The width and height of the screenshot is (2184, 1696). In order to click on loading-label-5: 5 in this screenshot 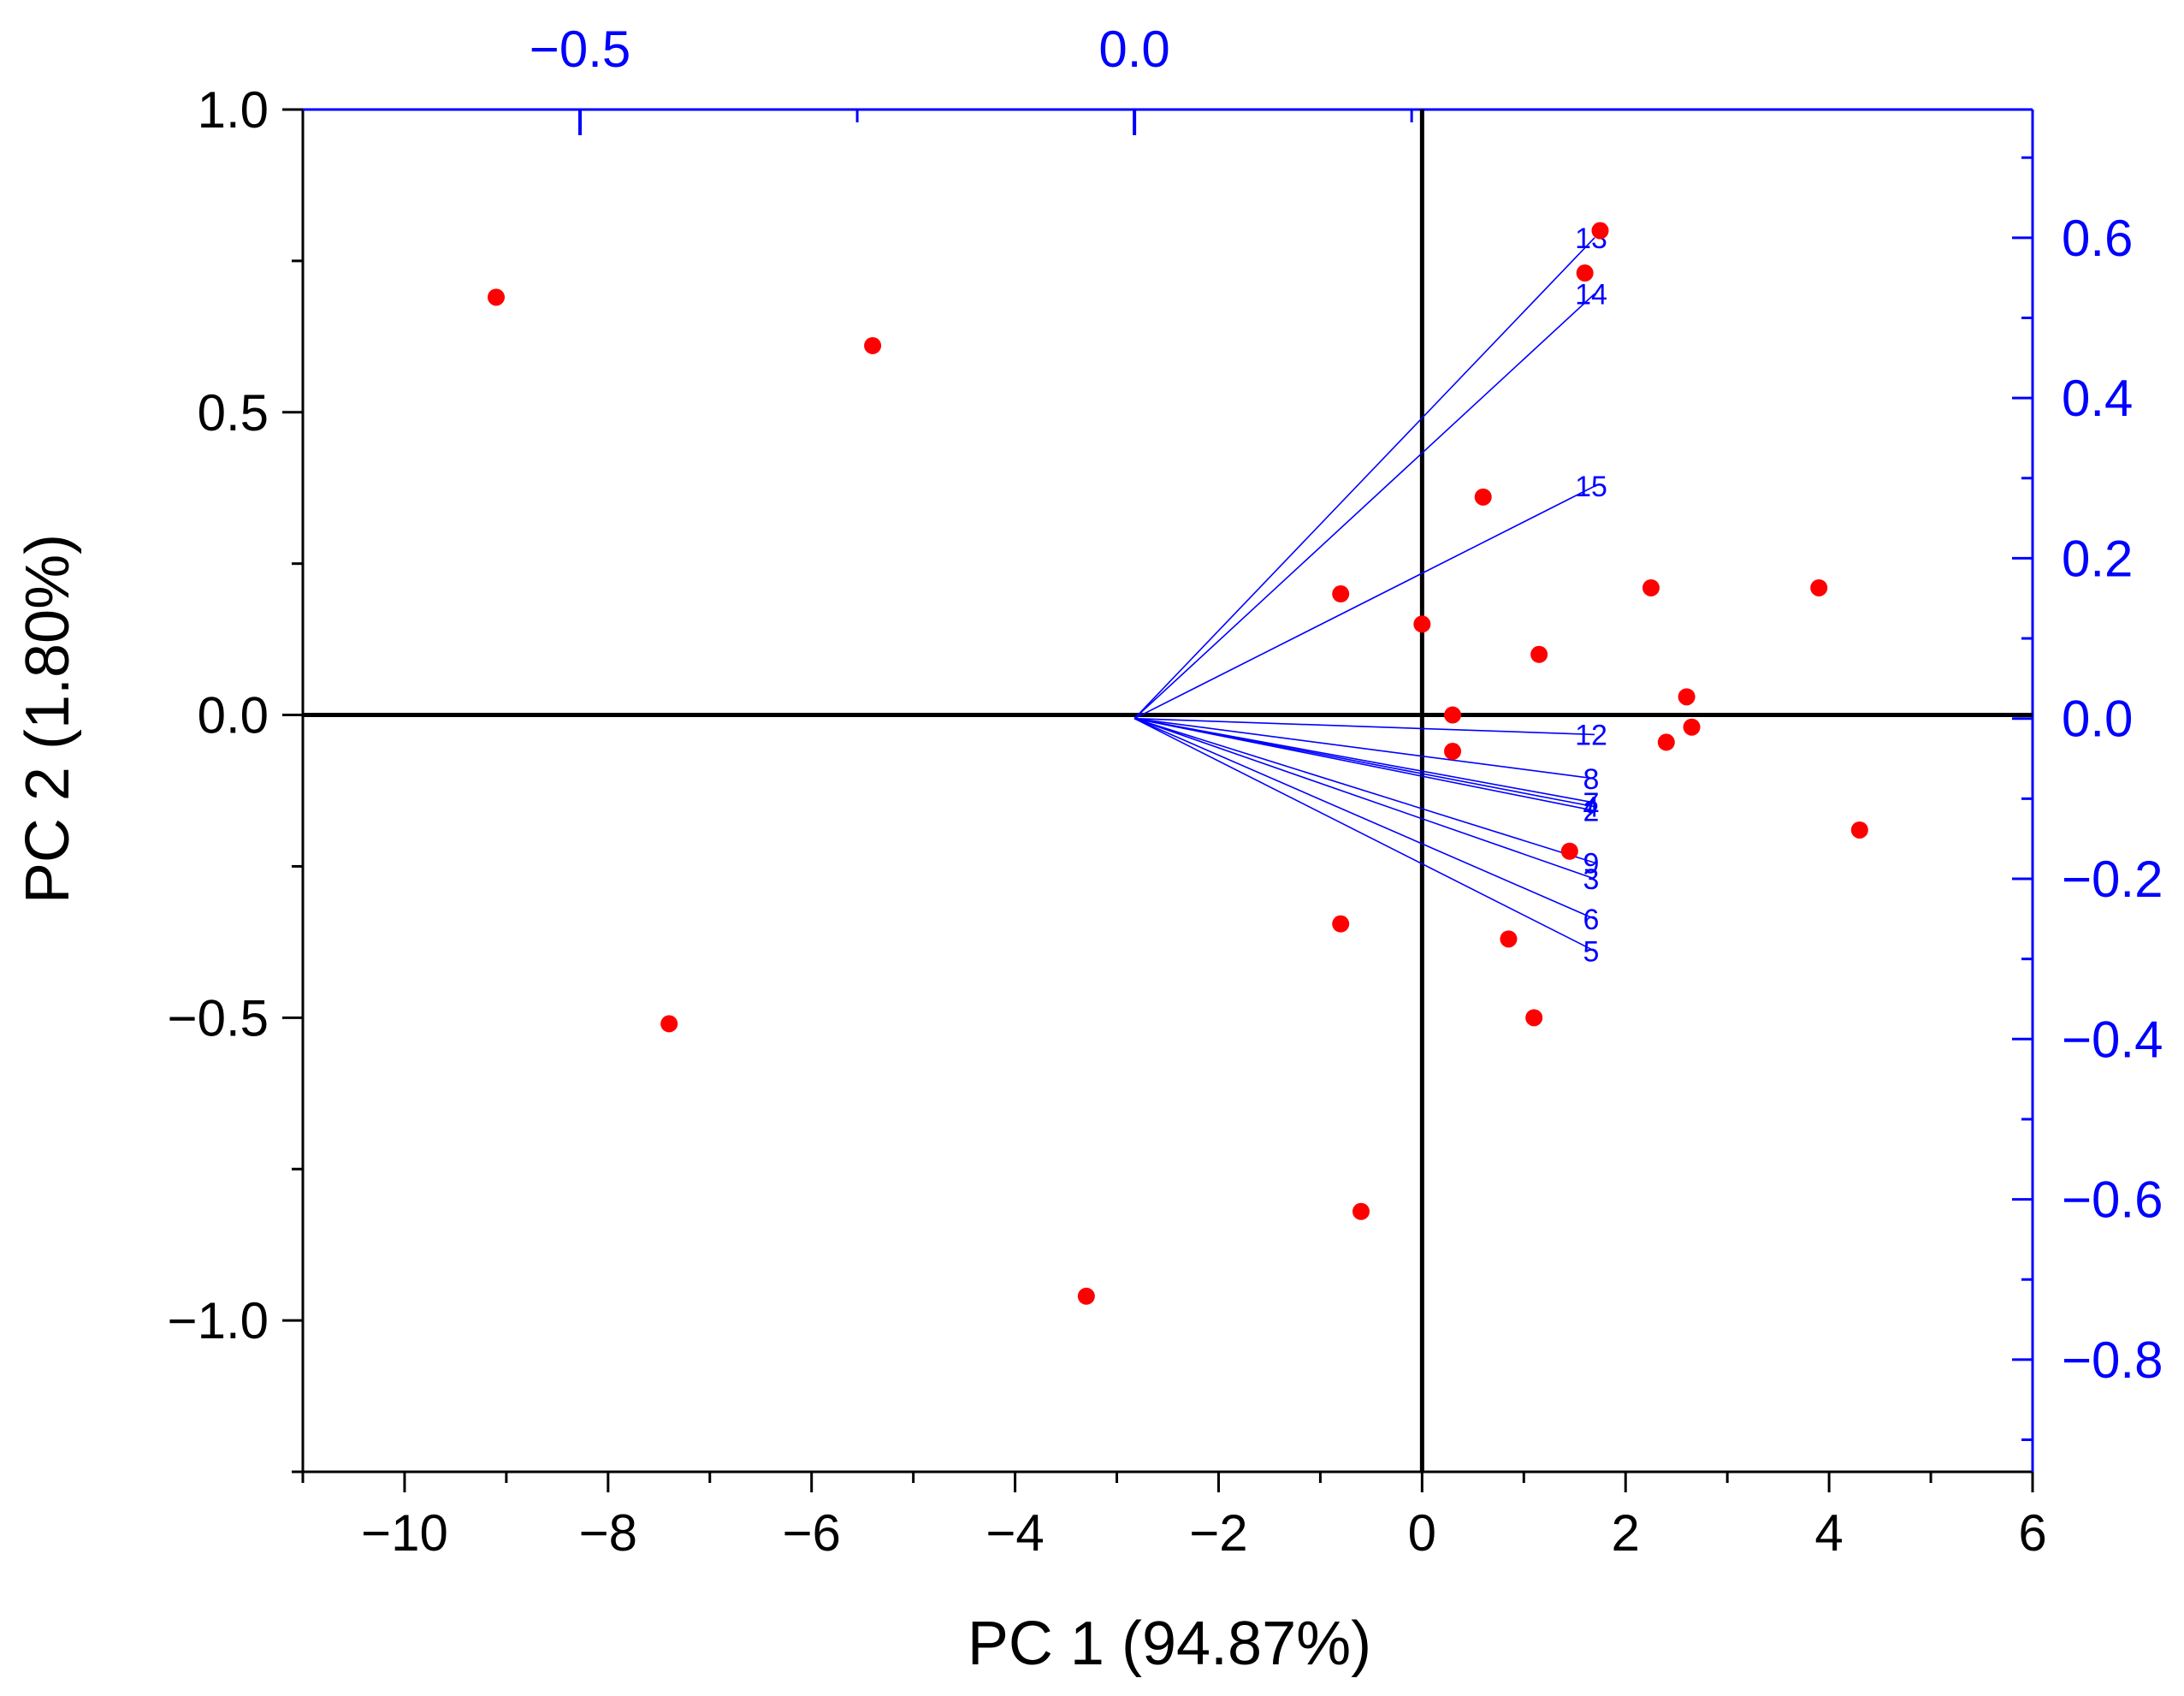, I will do `click(1591, 952)`.